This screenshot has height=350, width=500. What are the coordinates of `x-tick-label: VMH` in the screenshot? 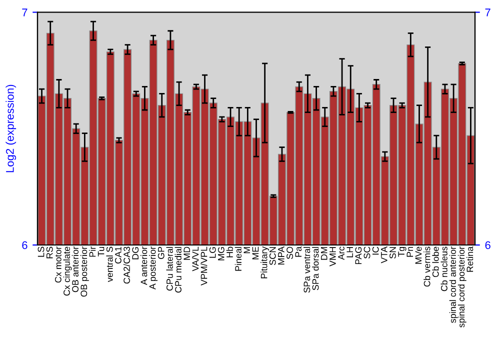 It's located at (333, 256).